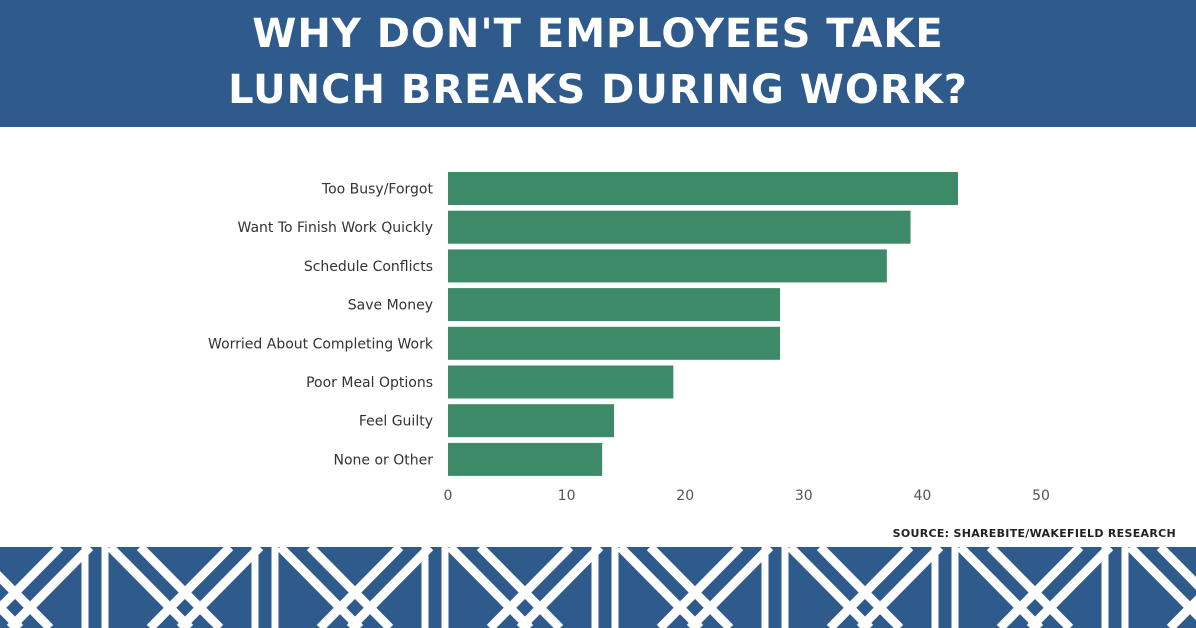 The image size is (1196, 628). What do you see at coordinates (1041, 496) in the screenshot?
I see `x-tick-label: 50` at bounding box center [1041, 496].